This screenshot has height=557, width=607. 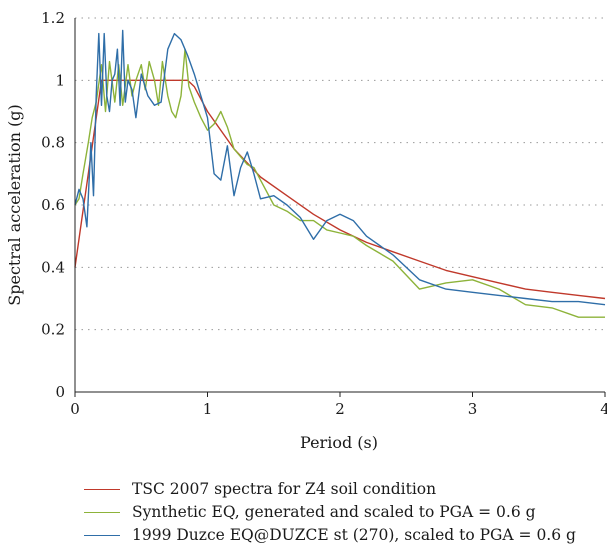 What do you see at coordinates (53, 330) in the screenshot?
I see `y-tick-label: 0.2` at bounding box center [53, 330].